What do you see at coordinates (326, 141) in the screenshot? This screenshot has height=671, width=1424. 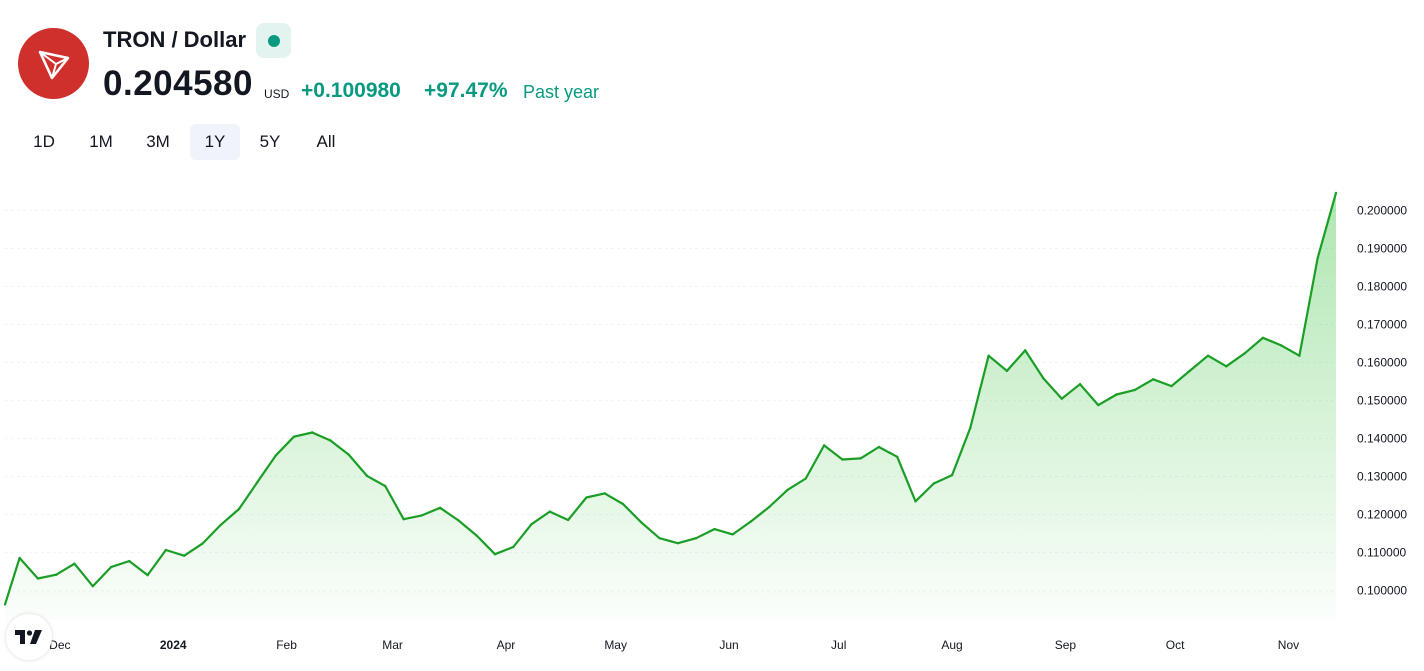 I see `tab-all: All` at bounding box center [326, 141].